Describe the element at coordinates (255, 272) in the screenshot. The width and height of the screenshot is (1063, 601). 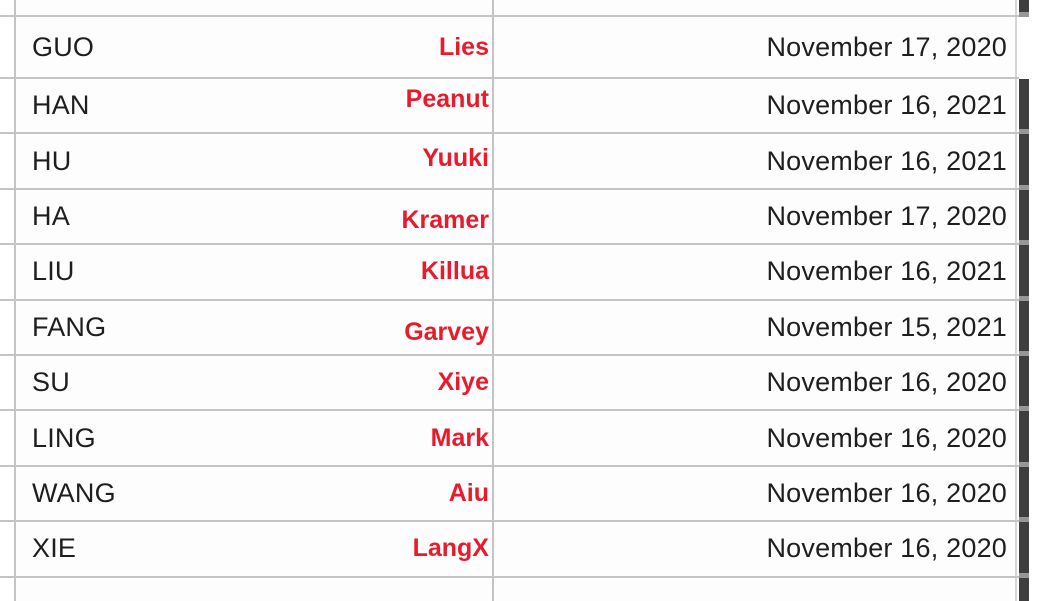
I see `name-cell: LIU Killua` at that location.